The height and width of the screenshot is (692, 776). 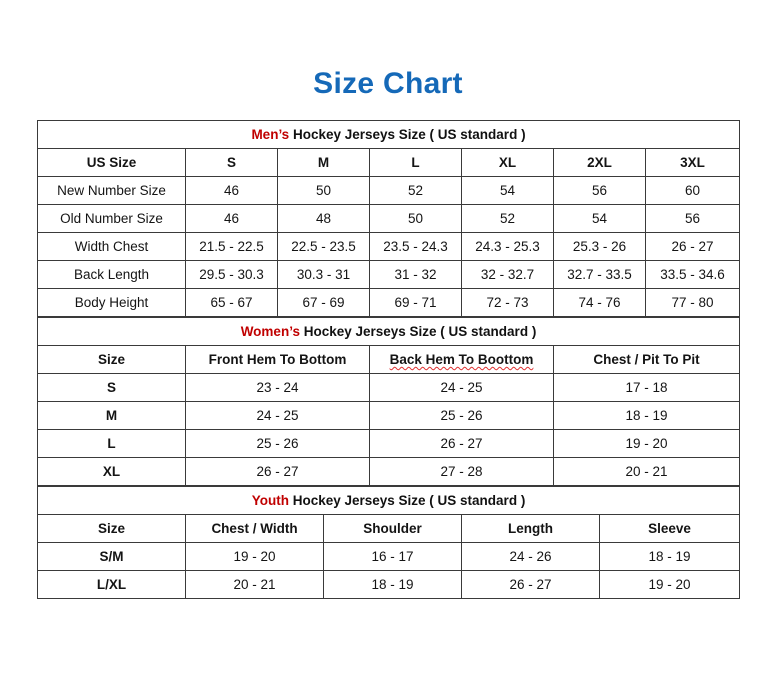 I want to click on mens-column-header-row: US Size S M L XL 2XL 3XL, so click(x=388, y=162).